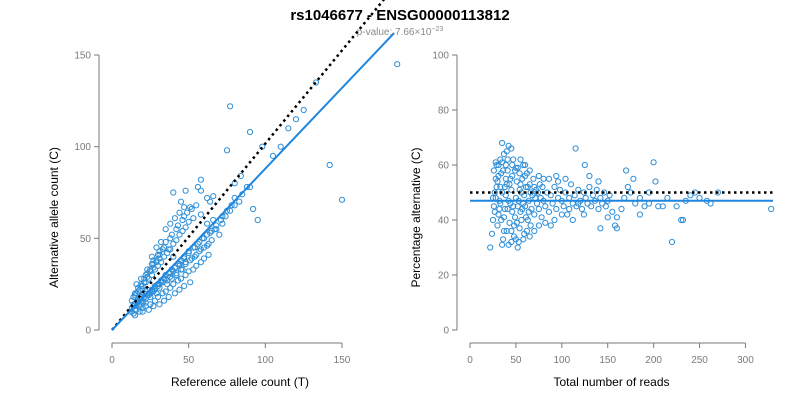 The image size is (800, 400). I want to click on left-y-tick-label: 100, so click(82, 147).